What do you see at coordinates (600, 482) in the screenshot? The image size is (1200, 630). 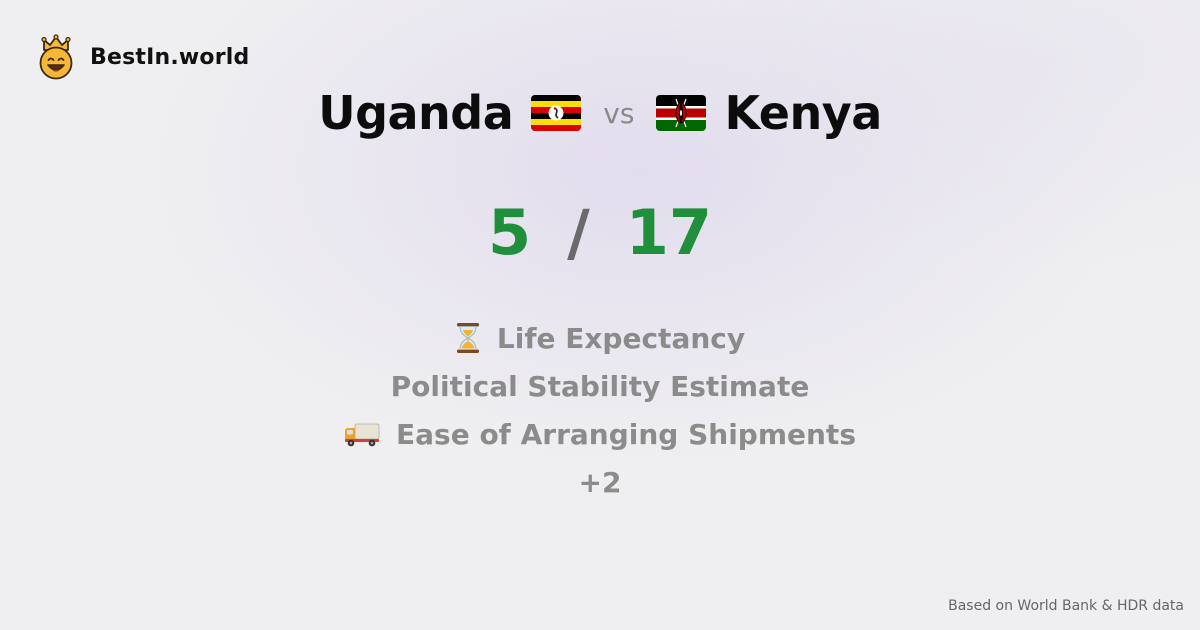 I see `more-count: +2` at bounding box center [600, 482].